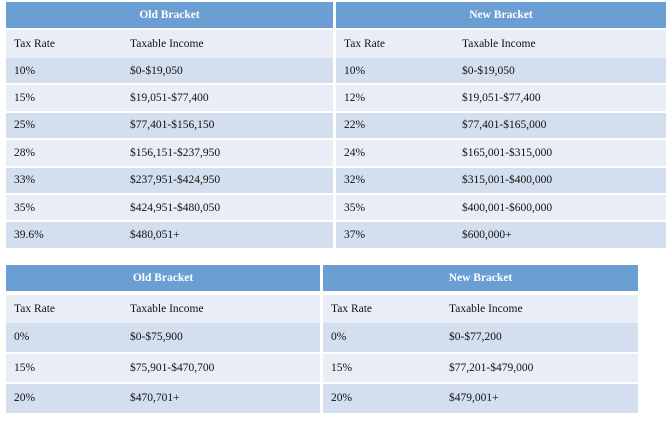  I want to click on taxable-income-cell: $165,001-$315,000, so click(560, 153).